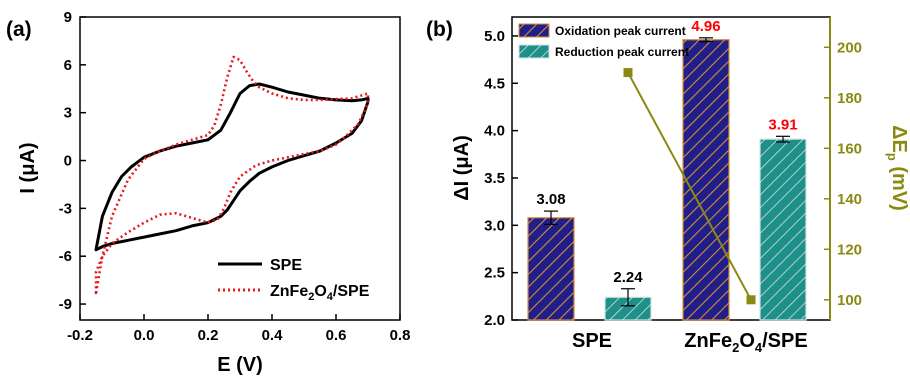 The width and height of the screenshot is (910, 377). Describe the element at coordinates (80, 335) in the screenshot. I see `panel-a-x-tick-label: -0.2` at that location.